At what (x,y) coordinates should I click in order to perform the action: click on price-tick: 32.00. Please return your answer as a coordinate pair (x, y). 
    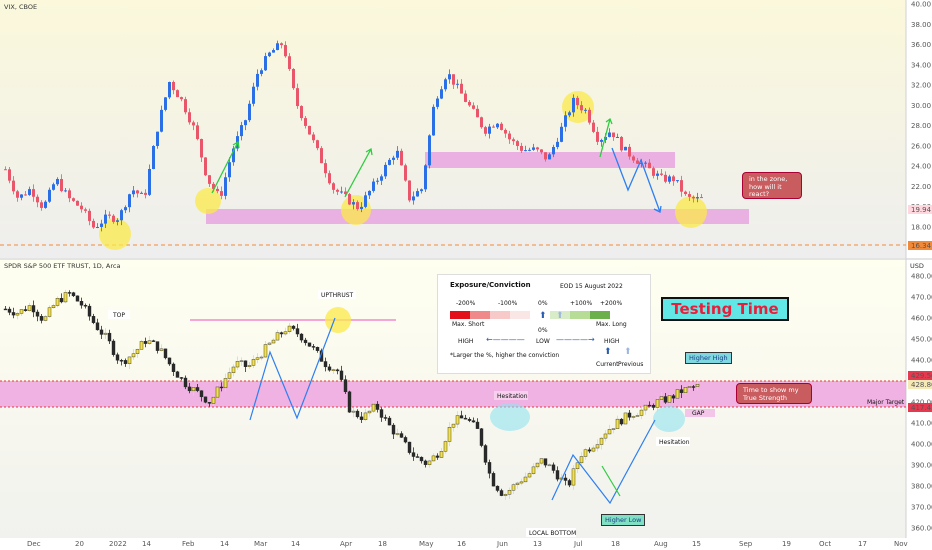
    Looking at the image, I should click on (921, 86).